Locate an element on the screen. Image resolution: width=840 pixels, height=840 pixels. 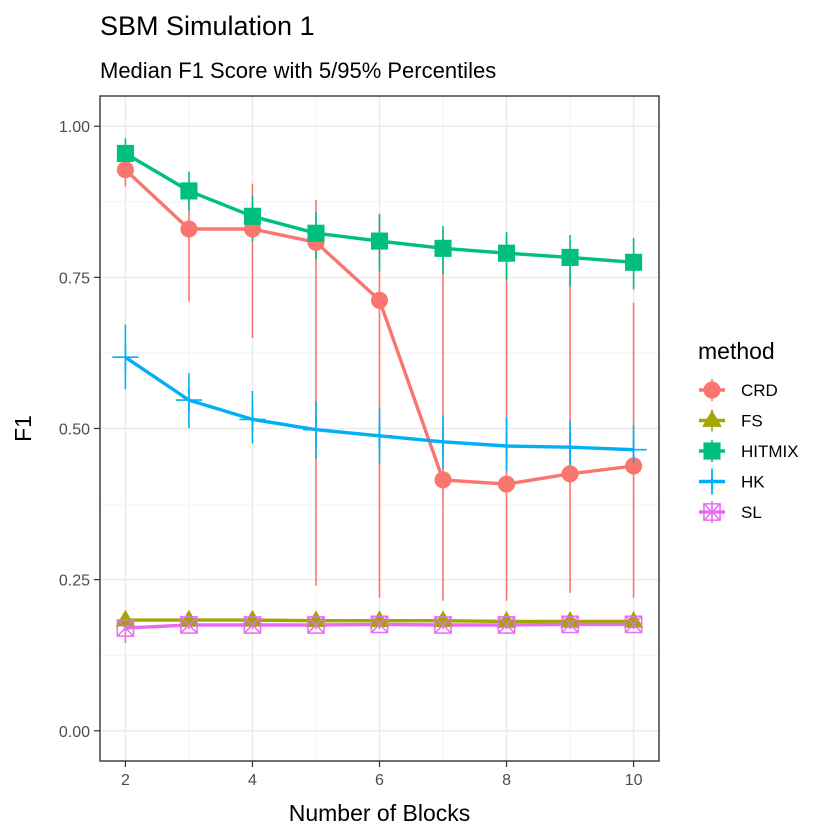
legend-label-hitmix: HITMIX is located at coordinates (770, 451).